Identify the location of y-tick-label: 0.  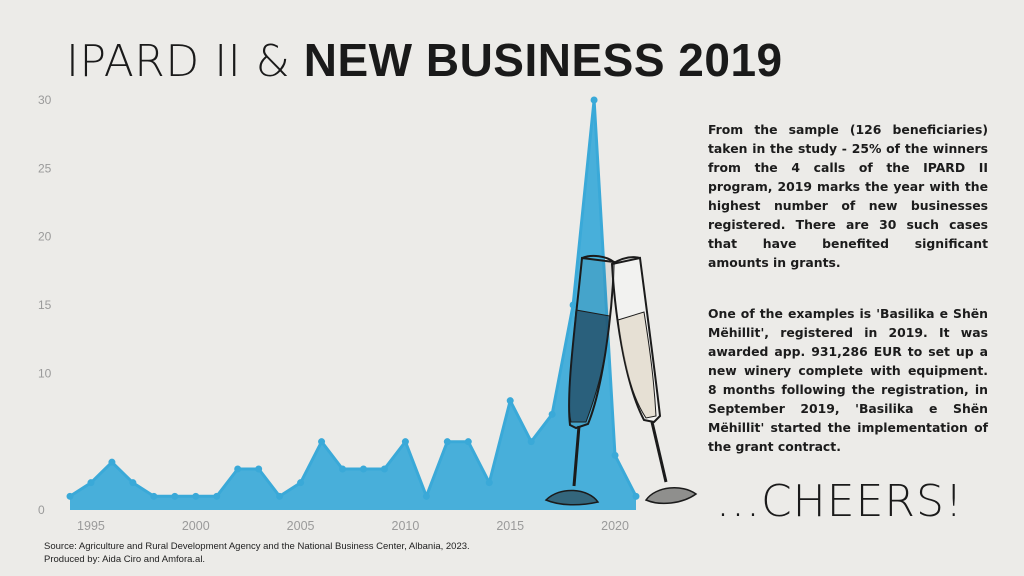
(41, 510).